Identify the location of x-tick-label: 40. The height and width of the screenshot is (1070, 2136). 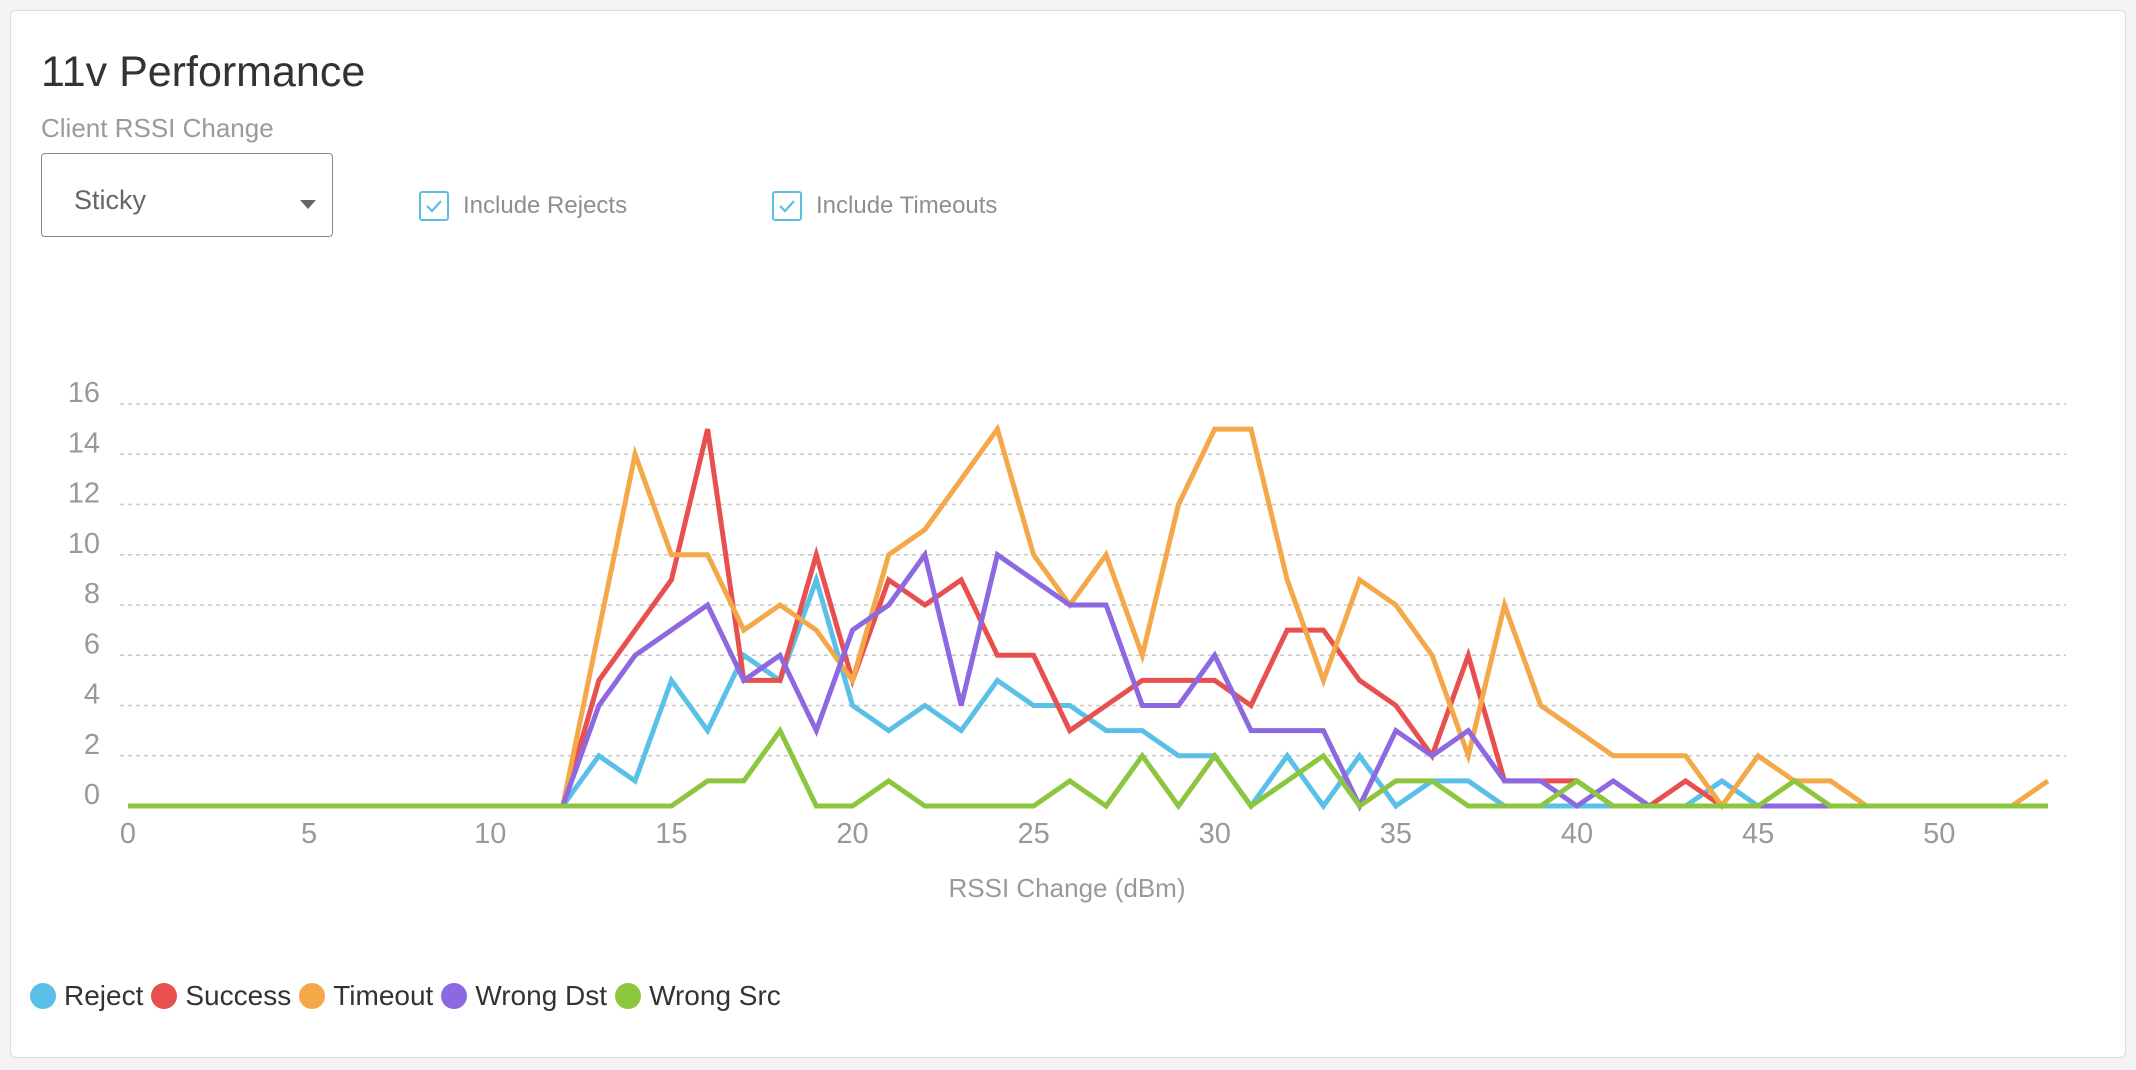
(1577, 834).